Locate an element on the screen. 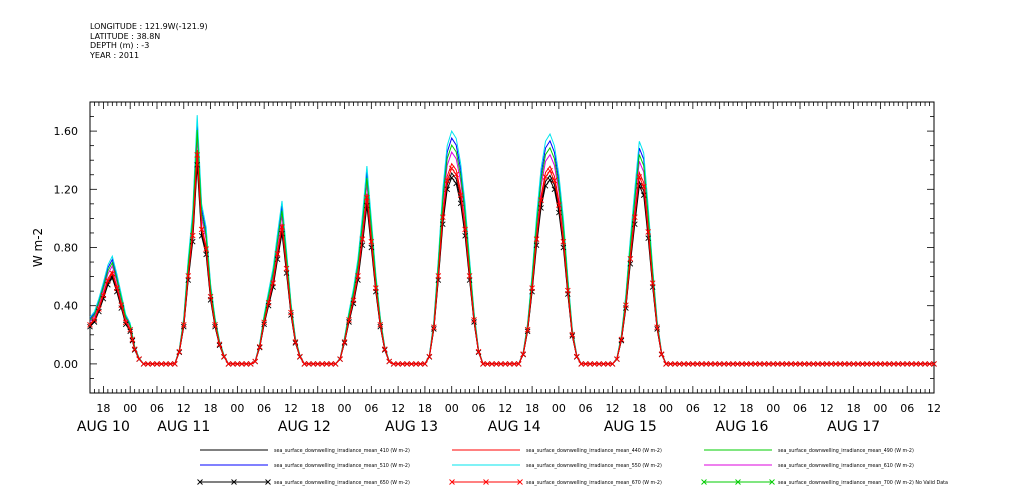  x-date-label: AUG 14 is located at coordinates (514, 427).